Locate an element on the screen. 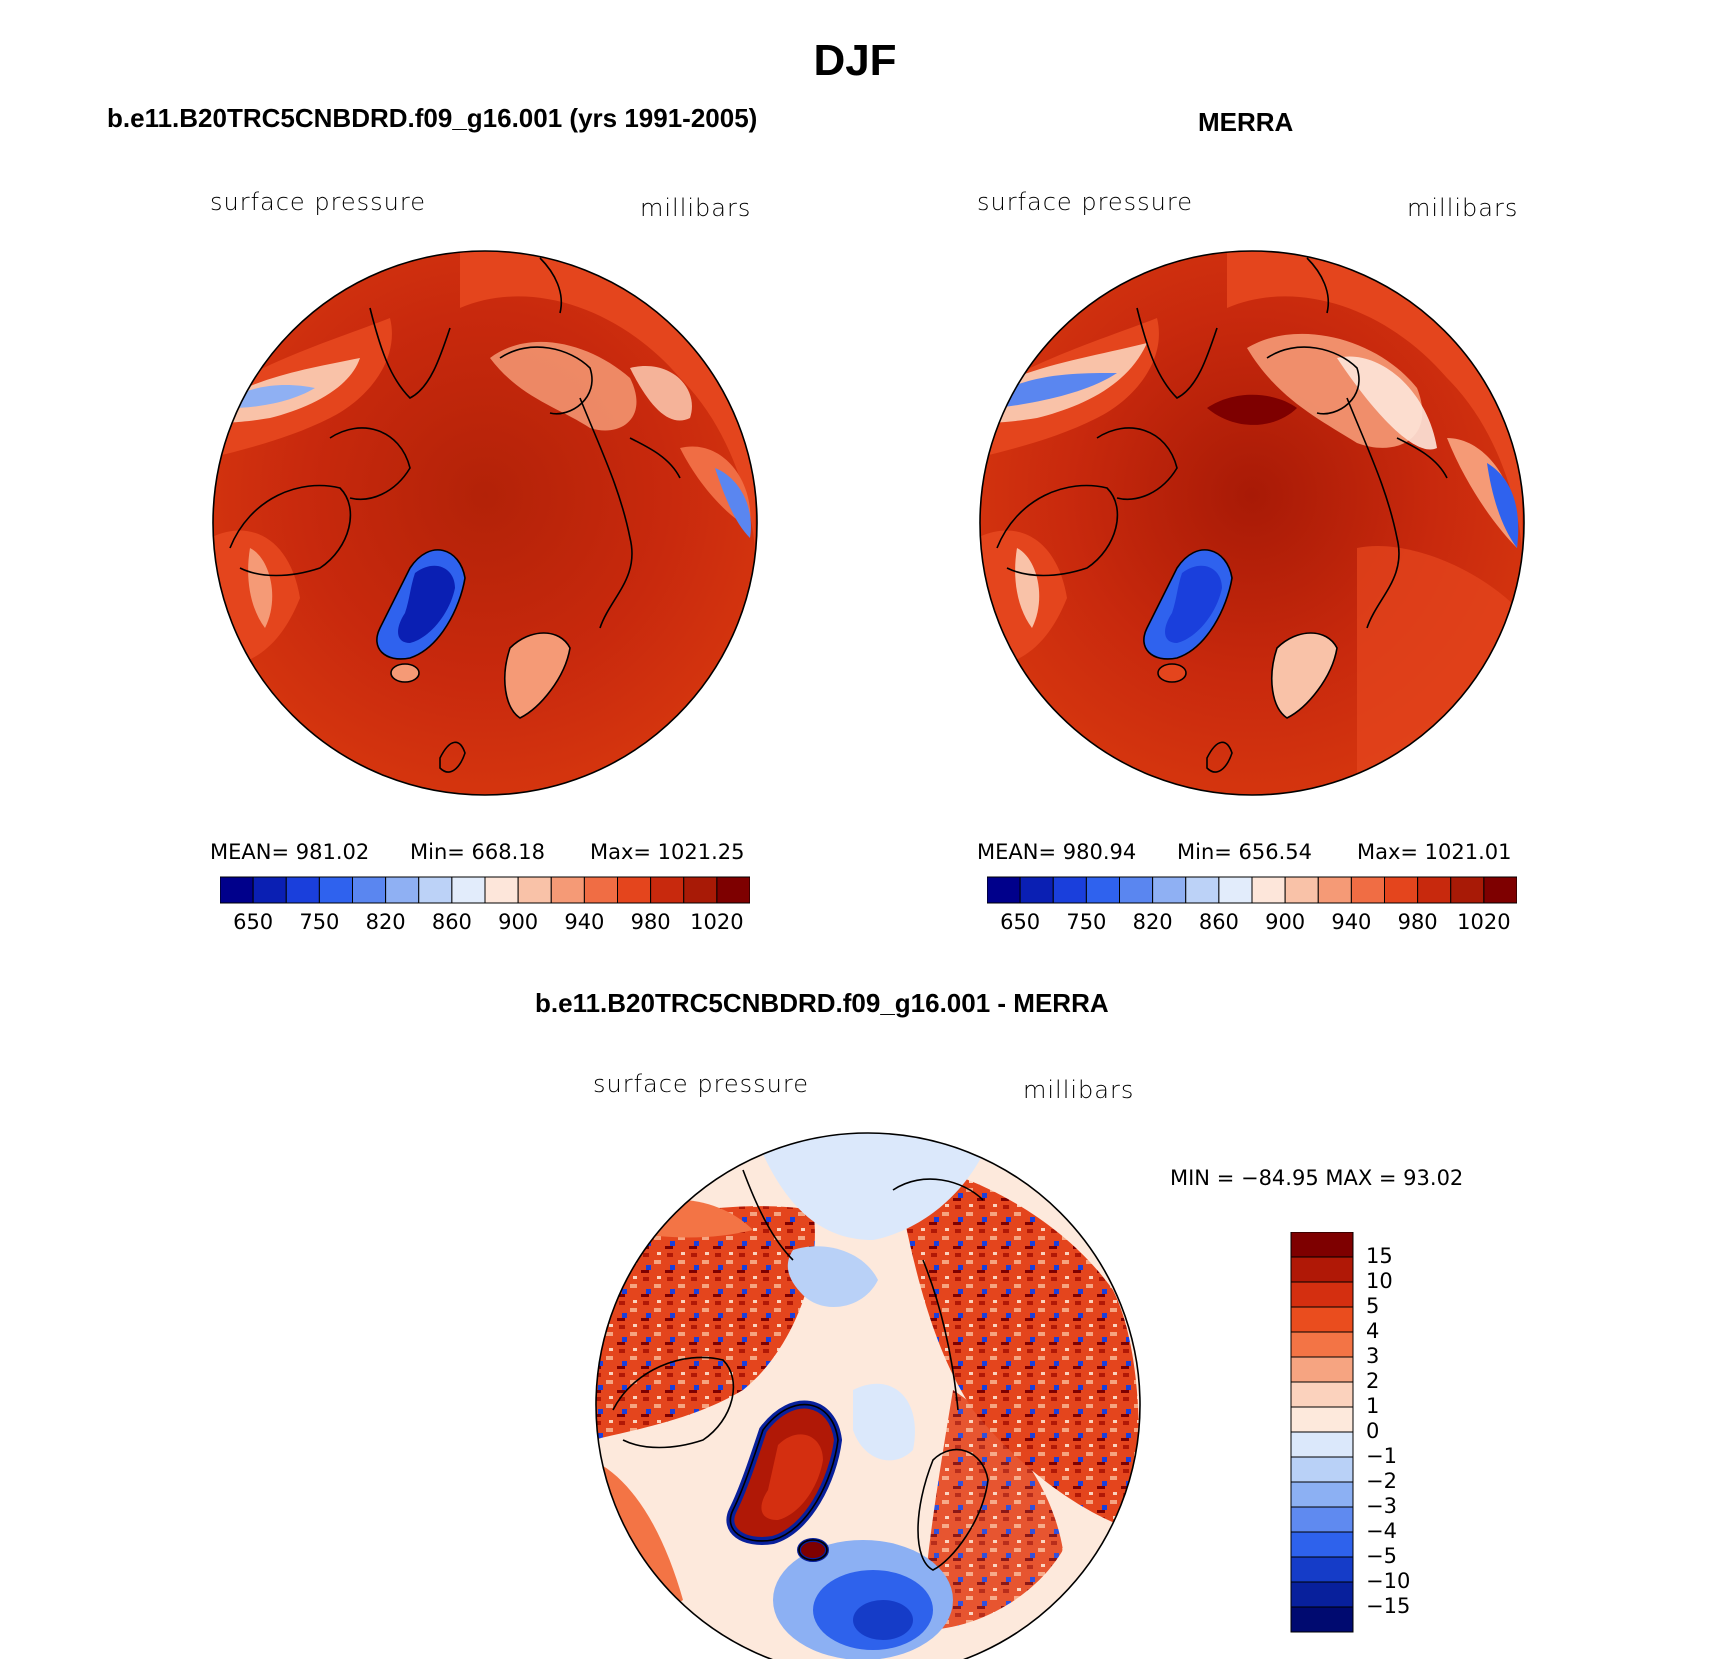  diff-panel-title: b.e11.B20TRC5CNBDRD.f09_g16.001 - MERRA is located at coordinates (822, 1003).